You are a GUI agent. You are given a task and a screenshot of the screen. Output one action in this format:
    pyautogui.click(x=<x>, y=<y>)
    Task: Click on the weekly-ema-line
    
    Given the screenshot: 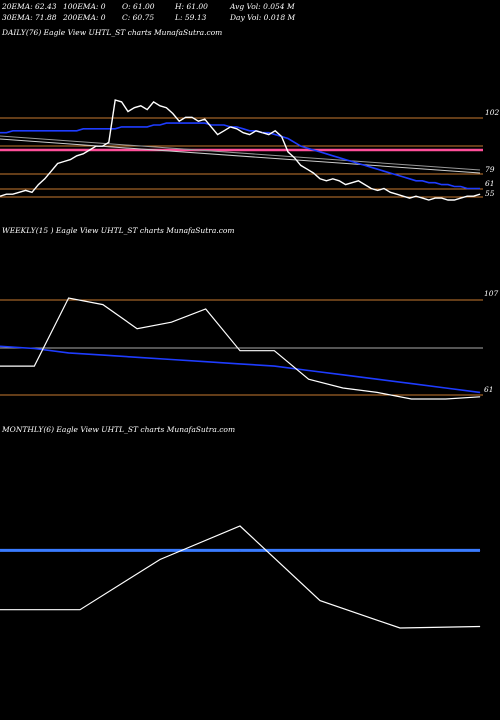 What is the action you would take?
    pyautogui.click(x=240, y=369)
    